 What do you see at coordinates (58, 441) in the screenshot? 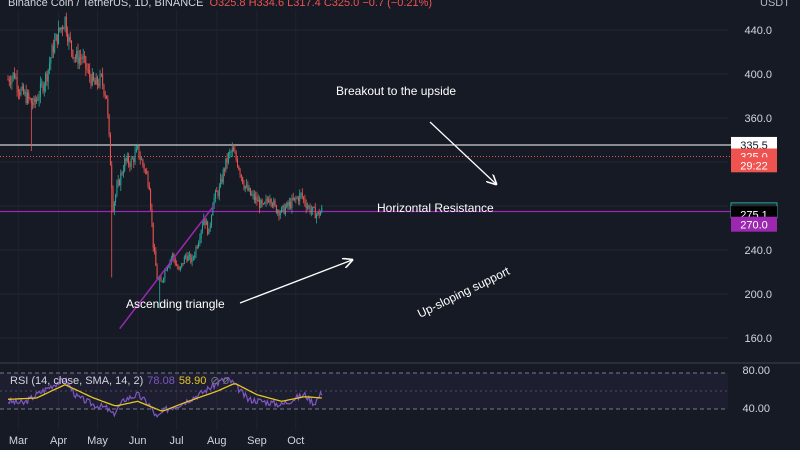
I see `time-tick-label: Apr` at bounding box center [58, 441].